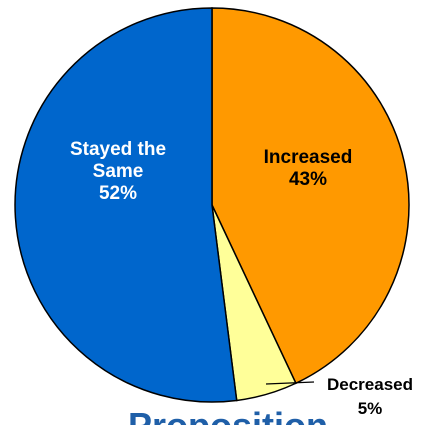 This screenshot has height=425, width=442. I want to click on slice-label-line: Decreased, so click(370, 384).